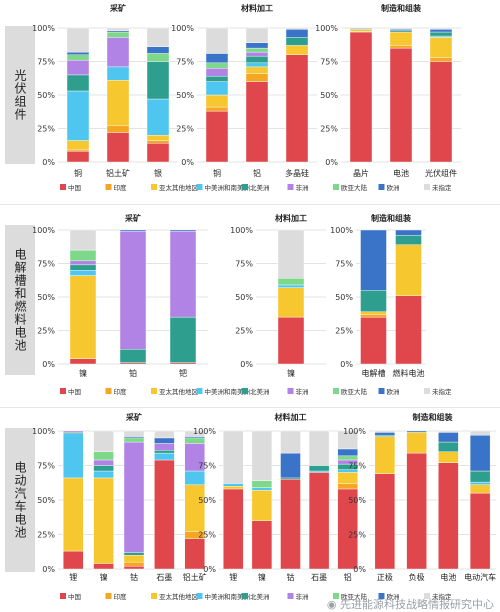  I want to click on y-tick-label: 0%, so click(48, 364).